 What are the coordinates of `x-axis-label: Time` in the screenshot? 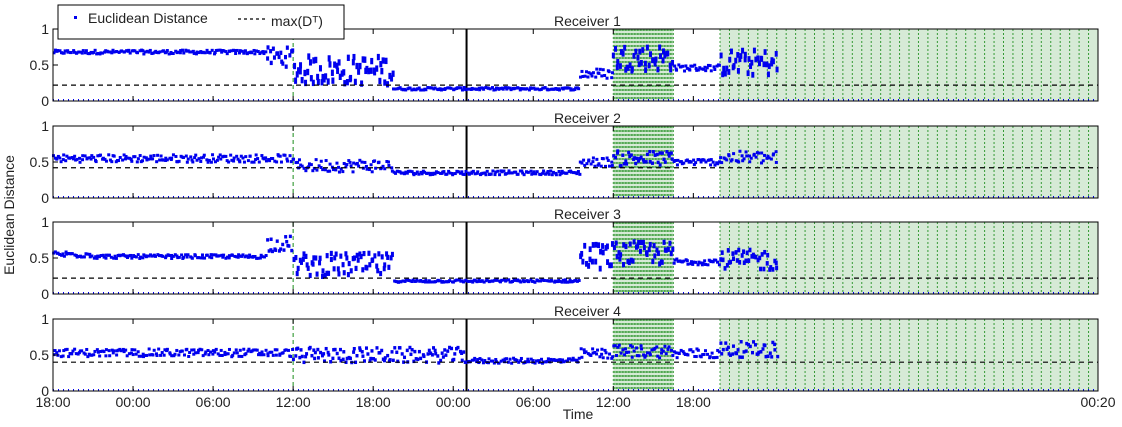 It's located at (578, 414).